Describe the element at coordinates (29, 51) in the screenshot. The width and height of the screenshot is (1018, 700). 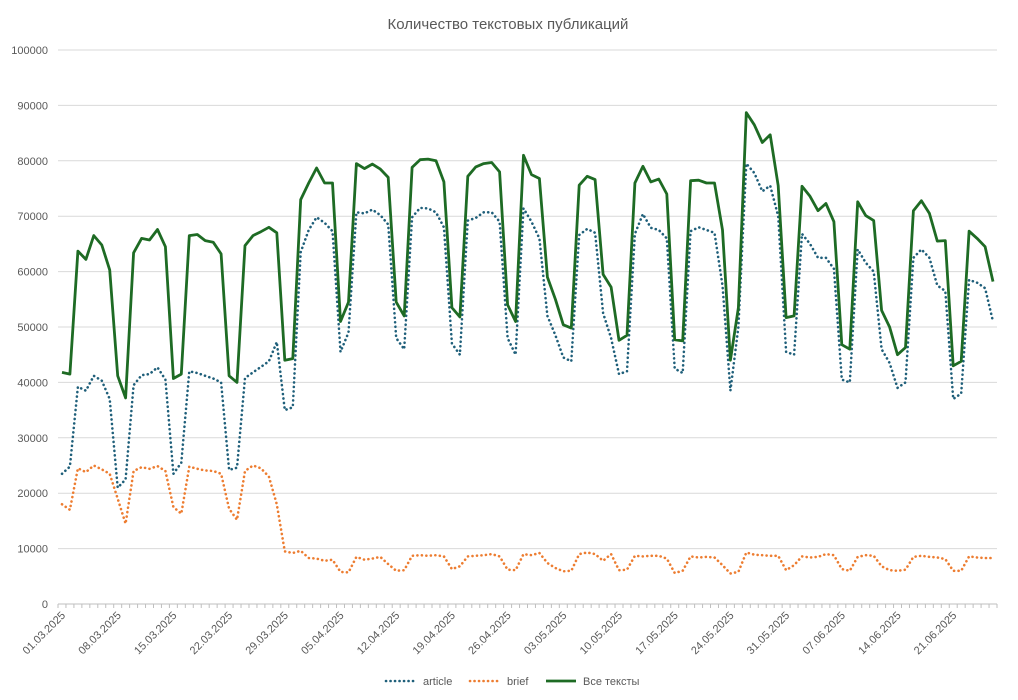
I see `y-tick-label: 100000` at that location.